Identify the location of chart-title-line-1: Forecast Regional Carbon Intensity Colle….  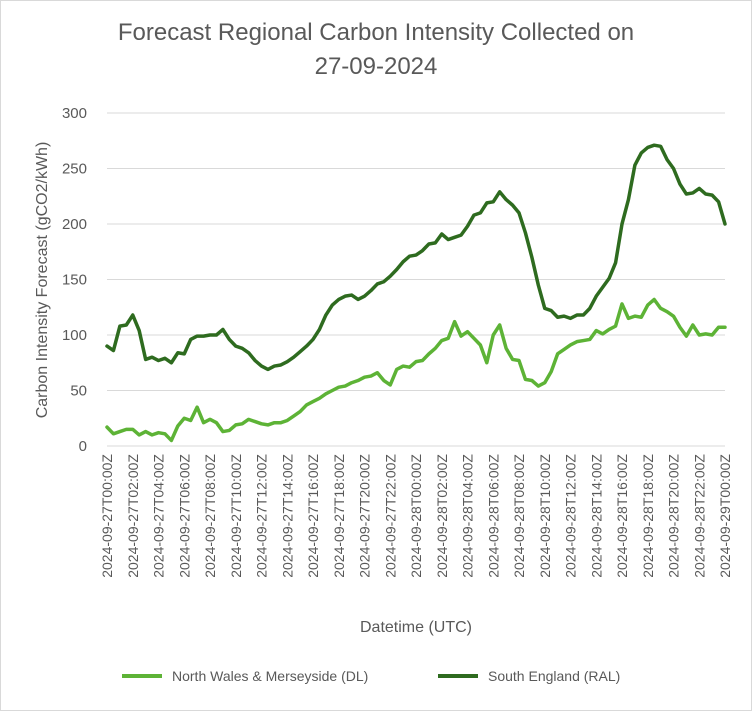
(376, 32).